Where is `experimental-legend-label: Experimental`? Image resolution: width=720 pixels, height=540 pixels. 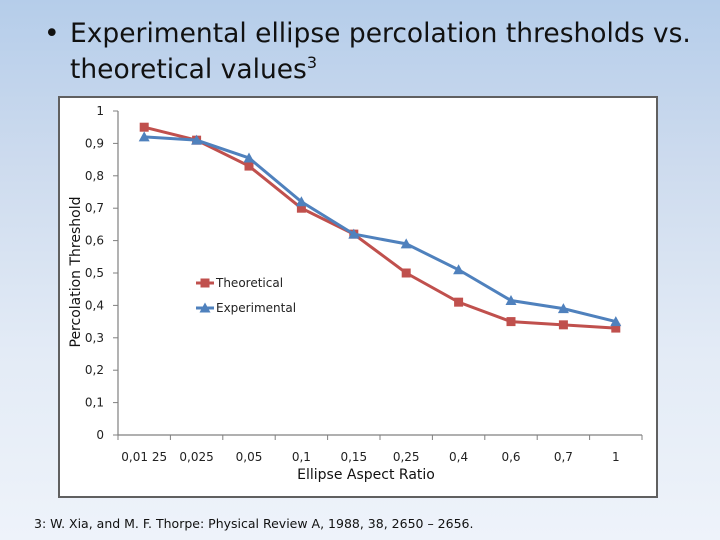 experimental-legend-label: Experimental is located at coordinates (256, 308).